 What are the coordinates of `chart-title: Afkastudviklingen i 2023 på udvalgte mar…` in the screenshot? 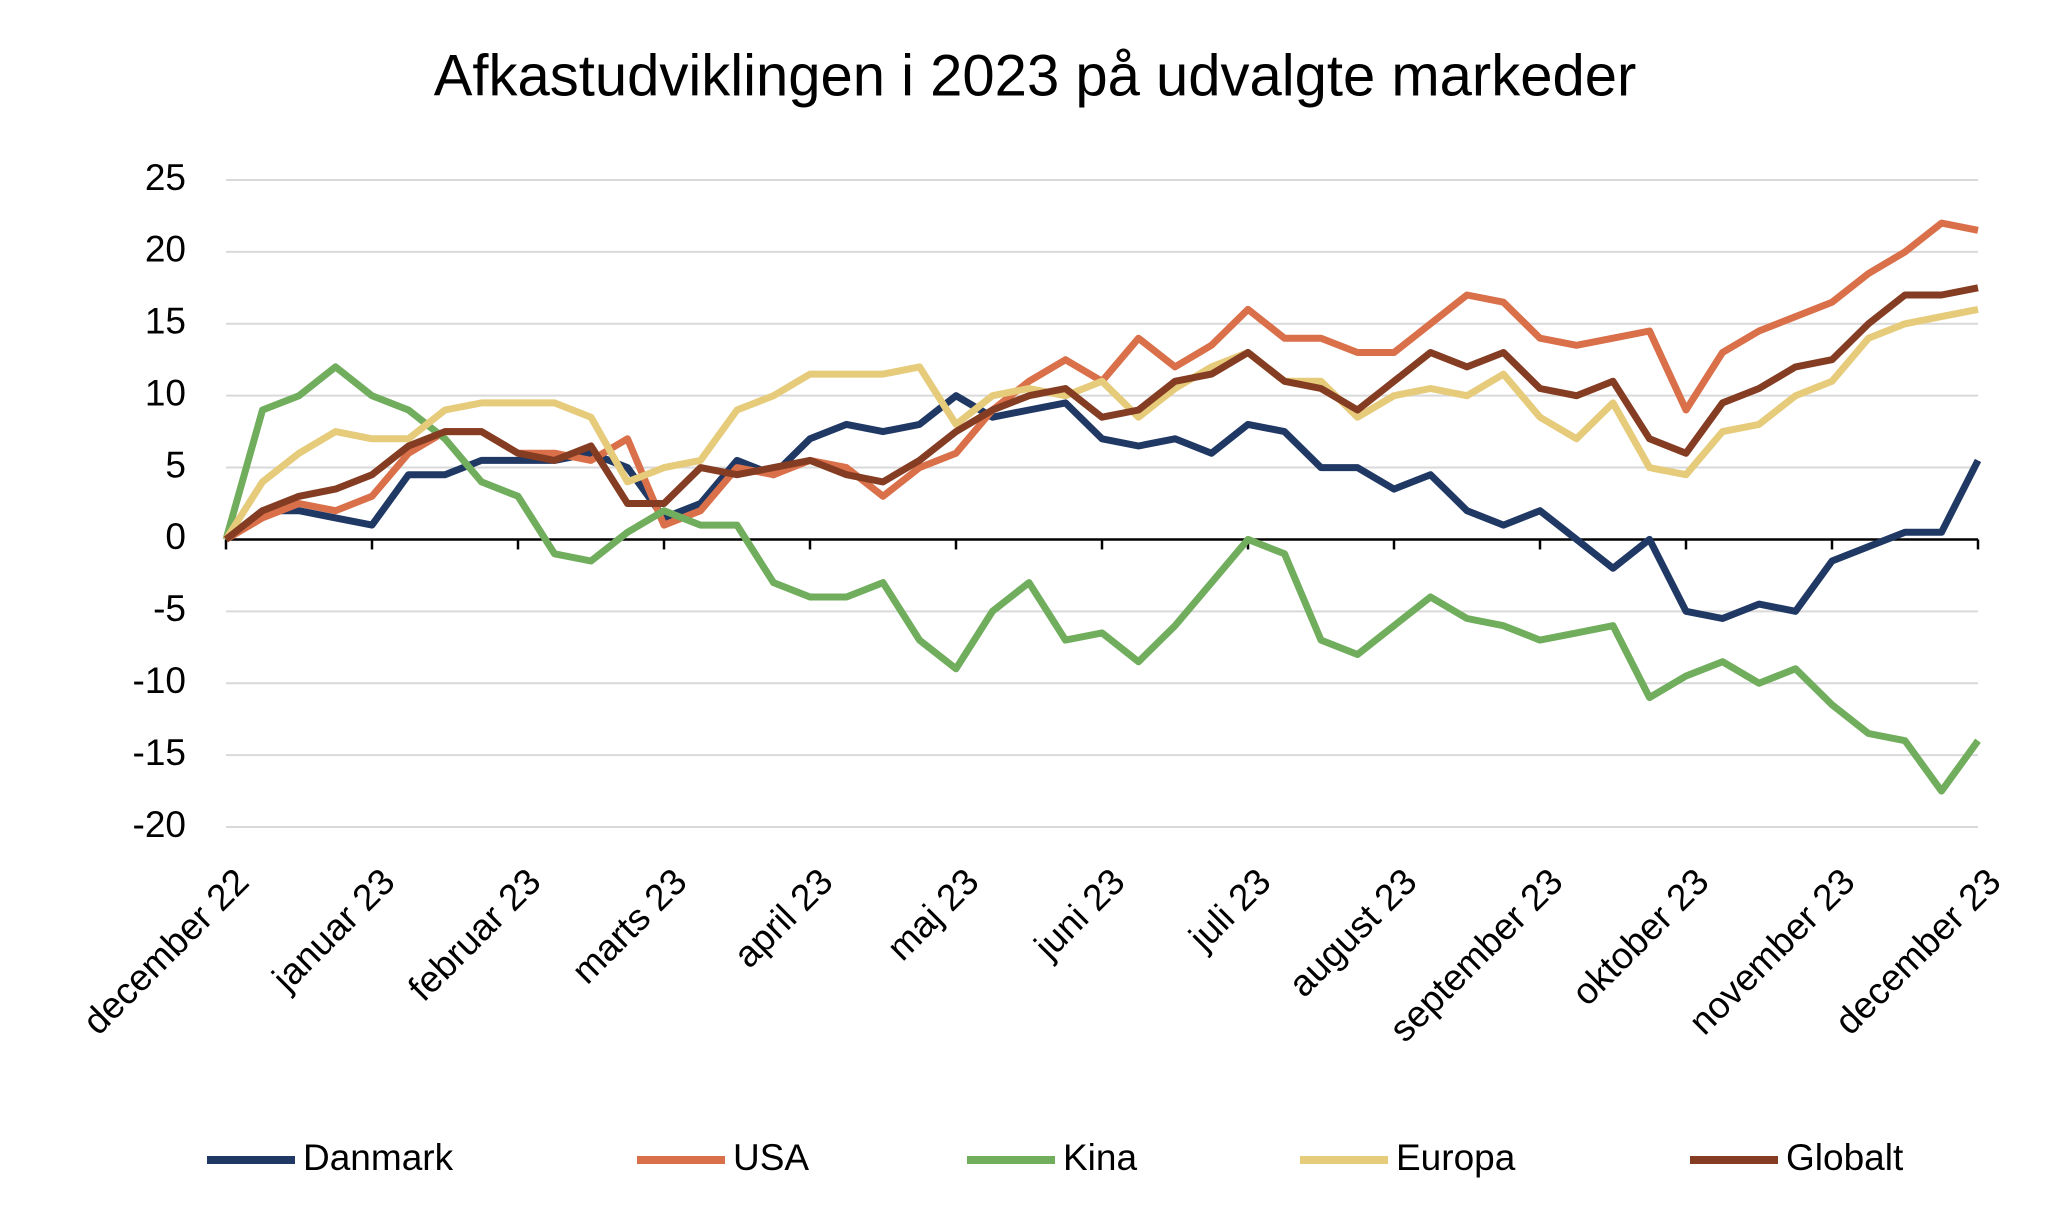 It's located at (1035, 75).